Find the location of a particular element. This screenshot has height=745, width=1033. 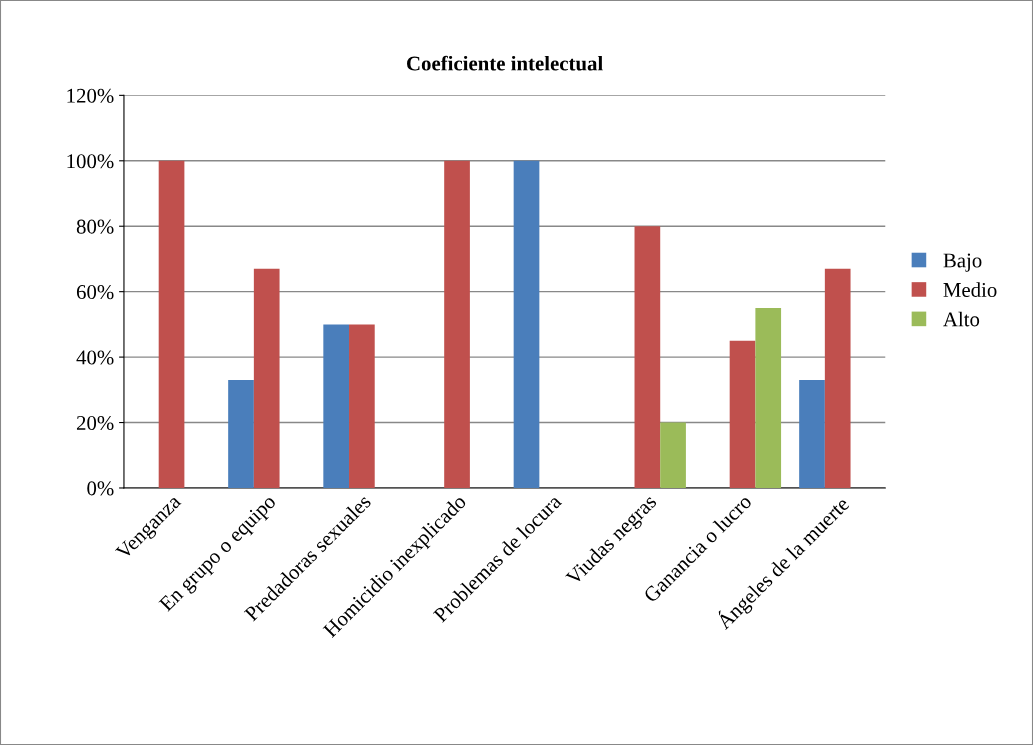

legend-label: Bajo is located at coordinates (962, 262).